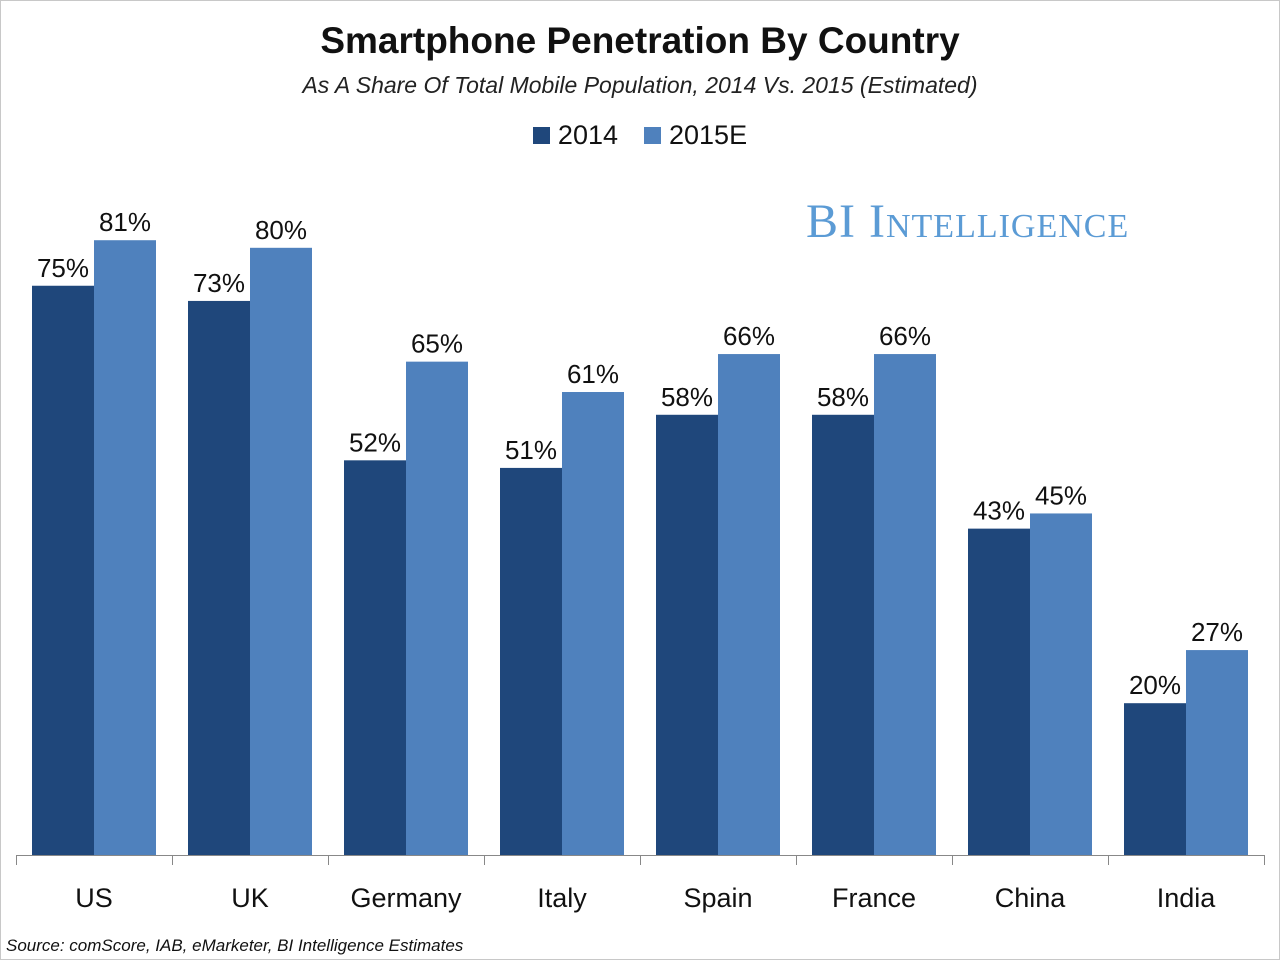 This screenshot has height=960, width=1280. What do you see at coordinates (375, 442) in the screenshot?
I see `data-label-germany-2014: 52%` at bounding box center [375, 442].